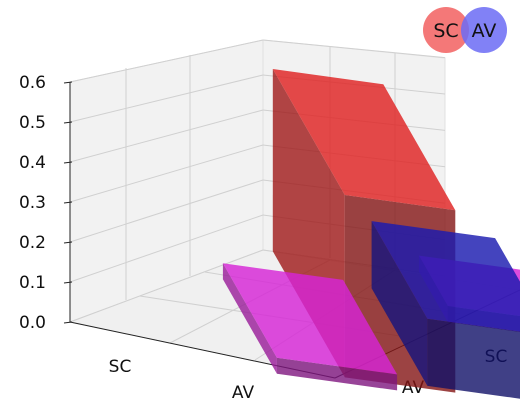 The width and height of the screenshot is (520, 407). I want to click on z-tick-label: 0.5, so click(32, 123).